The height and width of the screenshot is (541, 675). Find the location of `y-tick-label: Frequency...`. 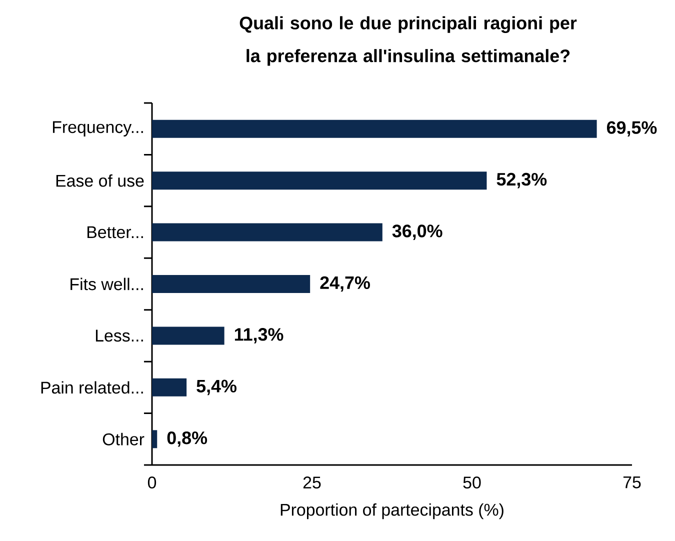

y-tick-label: Frequency... is located at coordinates (97, 128).